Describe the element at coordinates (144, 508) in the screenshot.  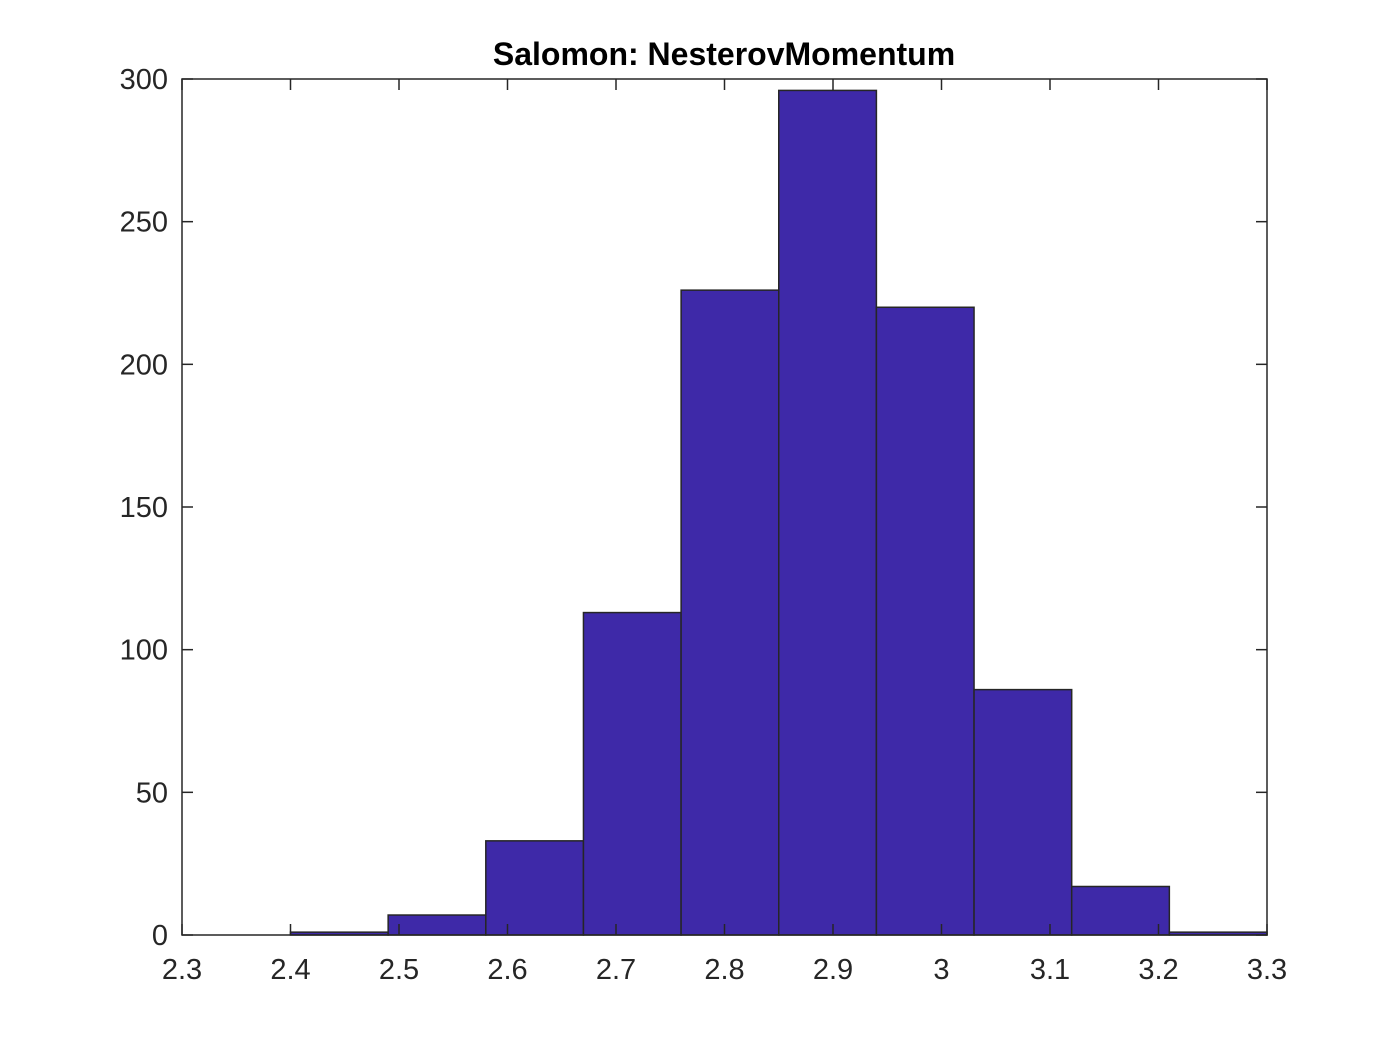
I see `y-tick-label: 150` at that location.